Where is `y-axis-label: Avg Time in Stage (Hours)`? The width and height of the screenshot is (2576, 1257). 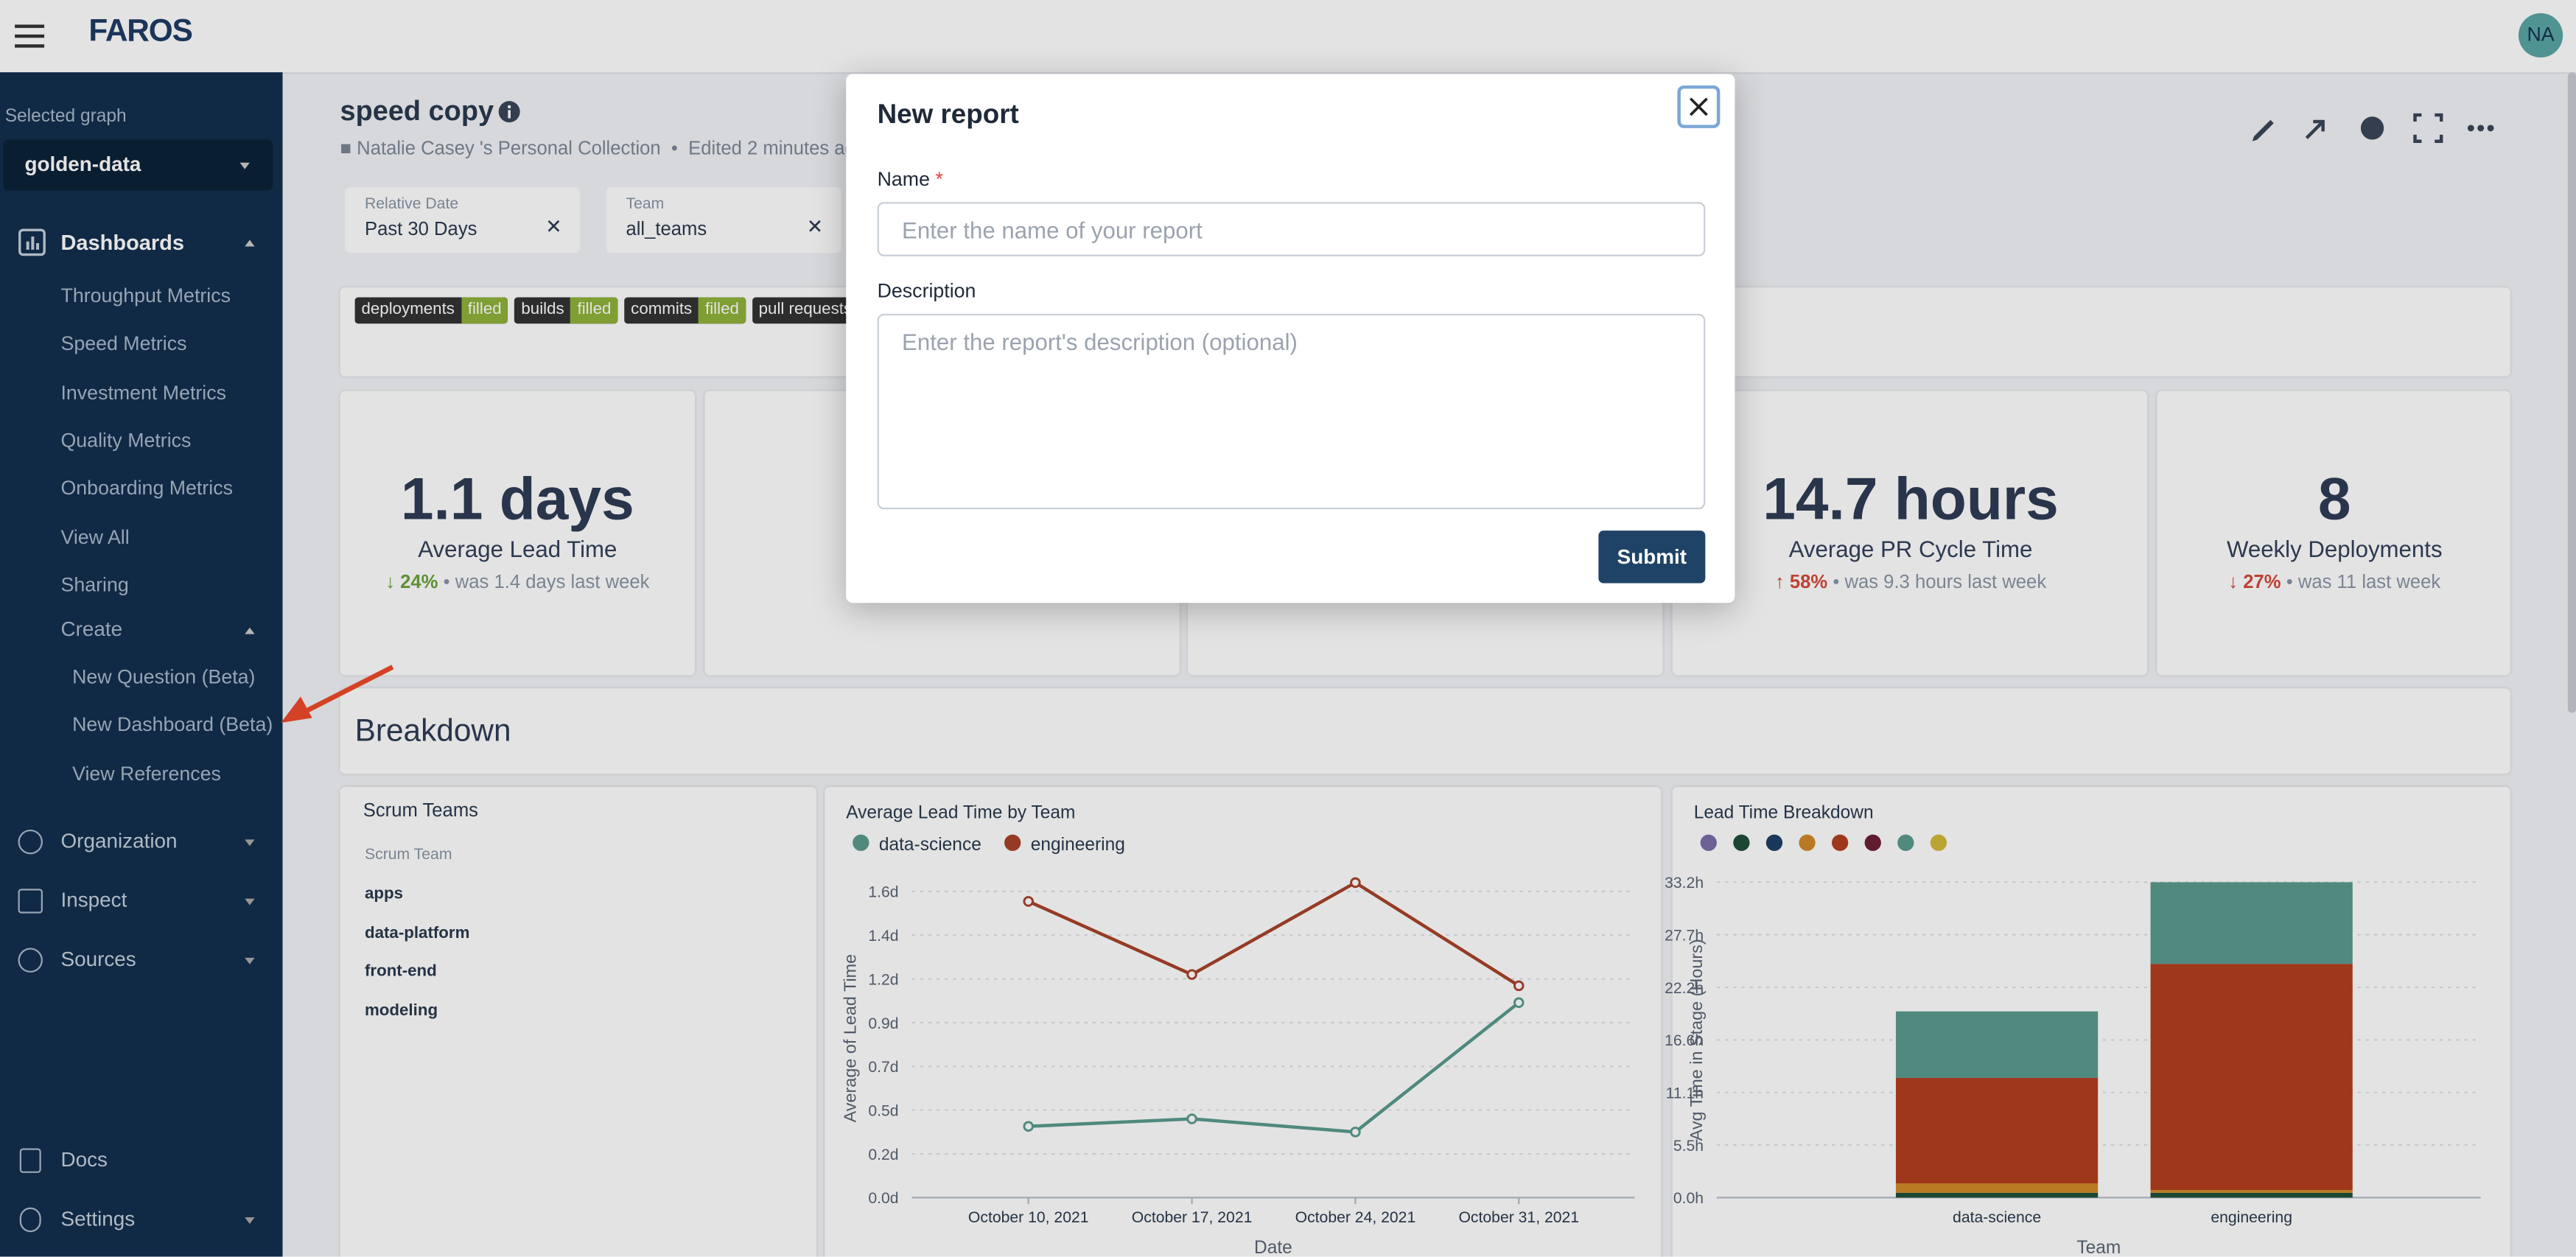
y-axis-label: Avg Time in Stage (Hours) is located at coordinates (1696, 1040).